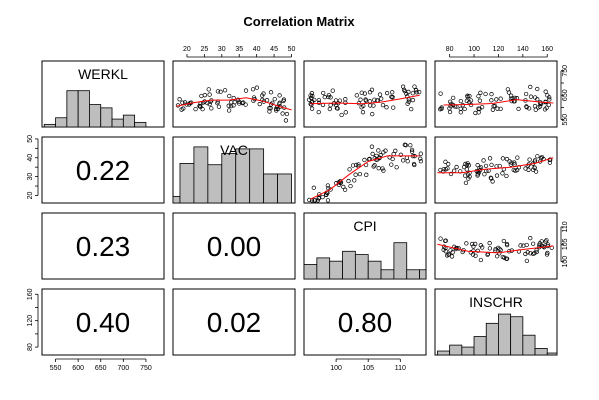 Image resolution: width=599 pixels, height=400 pixels. What do you see at coordinates (565, 244) in the screenshot?
I see `y-tick-label: 105` at bounding box center [565, 244].